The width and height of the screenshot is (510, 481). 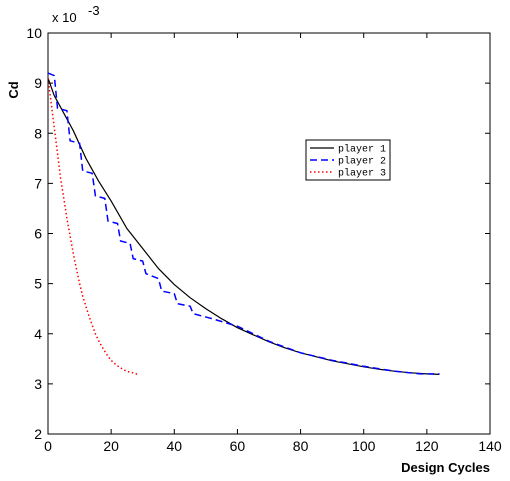 What do you see at coordinates (38, 384) in the screenshot?
I see `y-tick-label: 3` at bounding box center [38, 384].